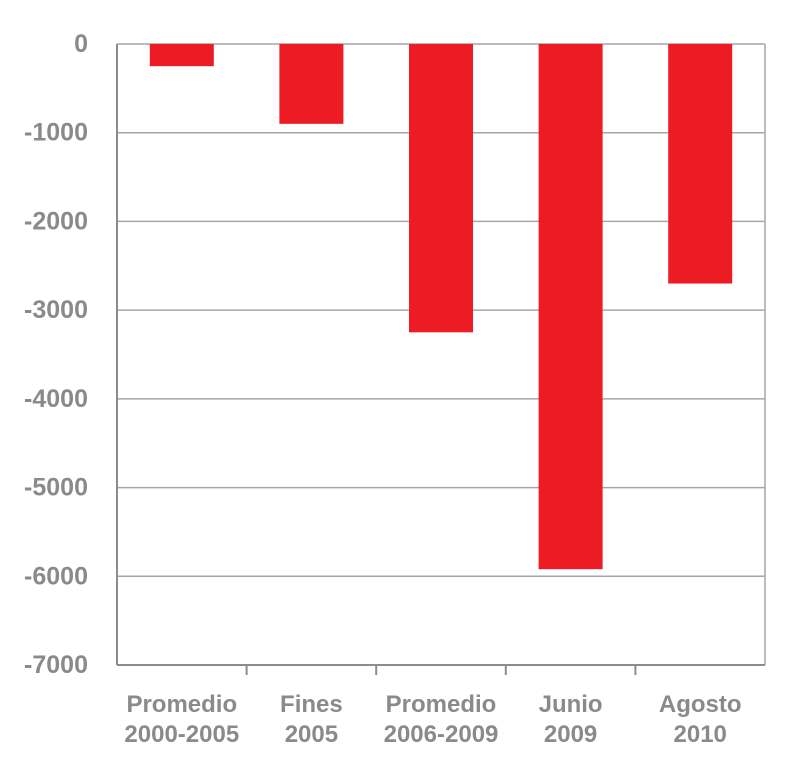 This screenshot has width=800, height=783. What do you see at coordinates (56, 354) in the screenshot?
I see `y-tick-labels: 0 -1000 -2000 -3000 -4000 -5000 -6000 -7000` at bounding box center [56, 354].